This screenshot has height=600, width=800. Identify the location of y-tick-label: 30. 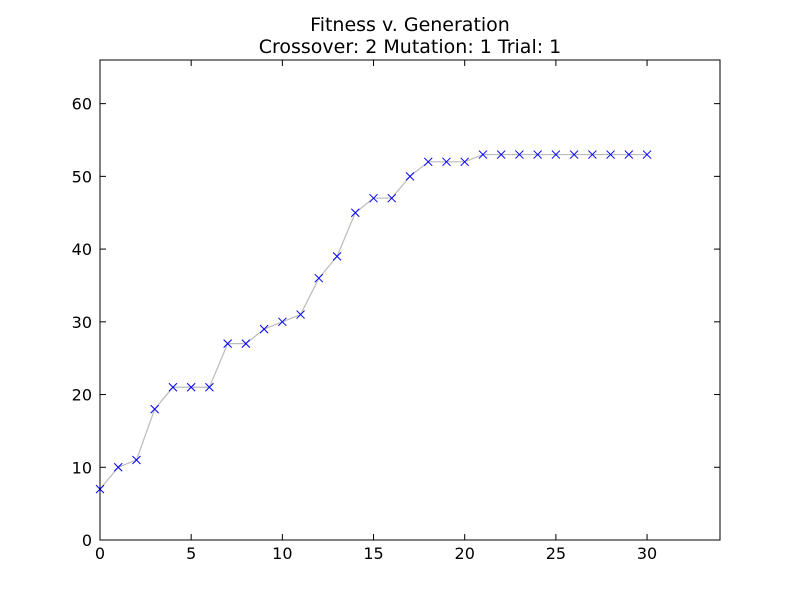
(82, 322).